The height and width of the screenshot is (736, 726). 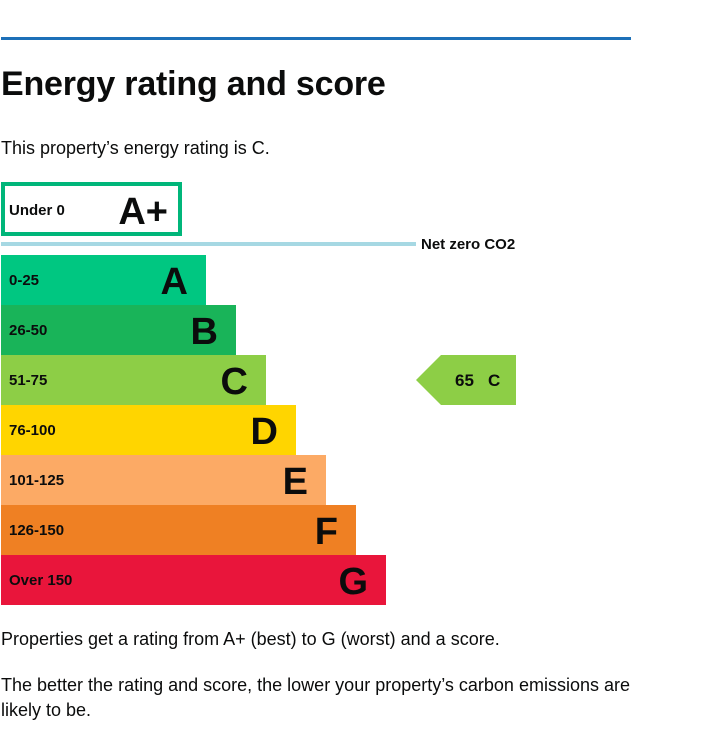 What do you see at coordinates (193, 84) in the screenshot?
I see `page-heading: Energy rating and score` at bounding box center [193, 84].